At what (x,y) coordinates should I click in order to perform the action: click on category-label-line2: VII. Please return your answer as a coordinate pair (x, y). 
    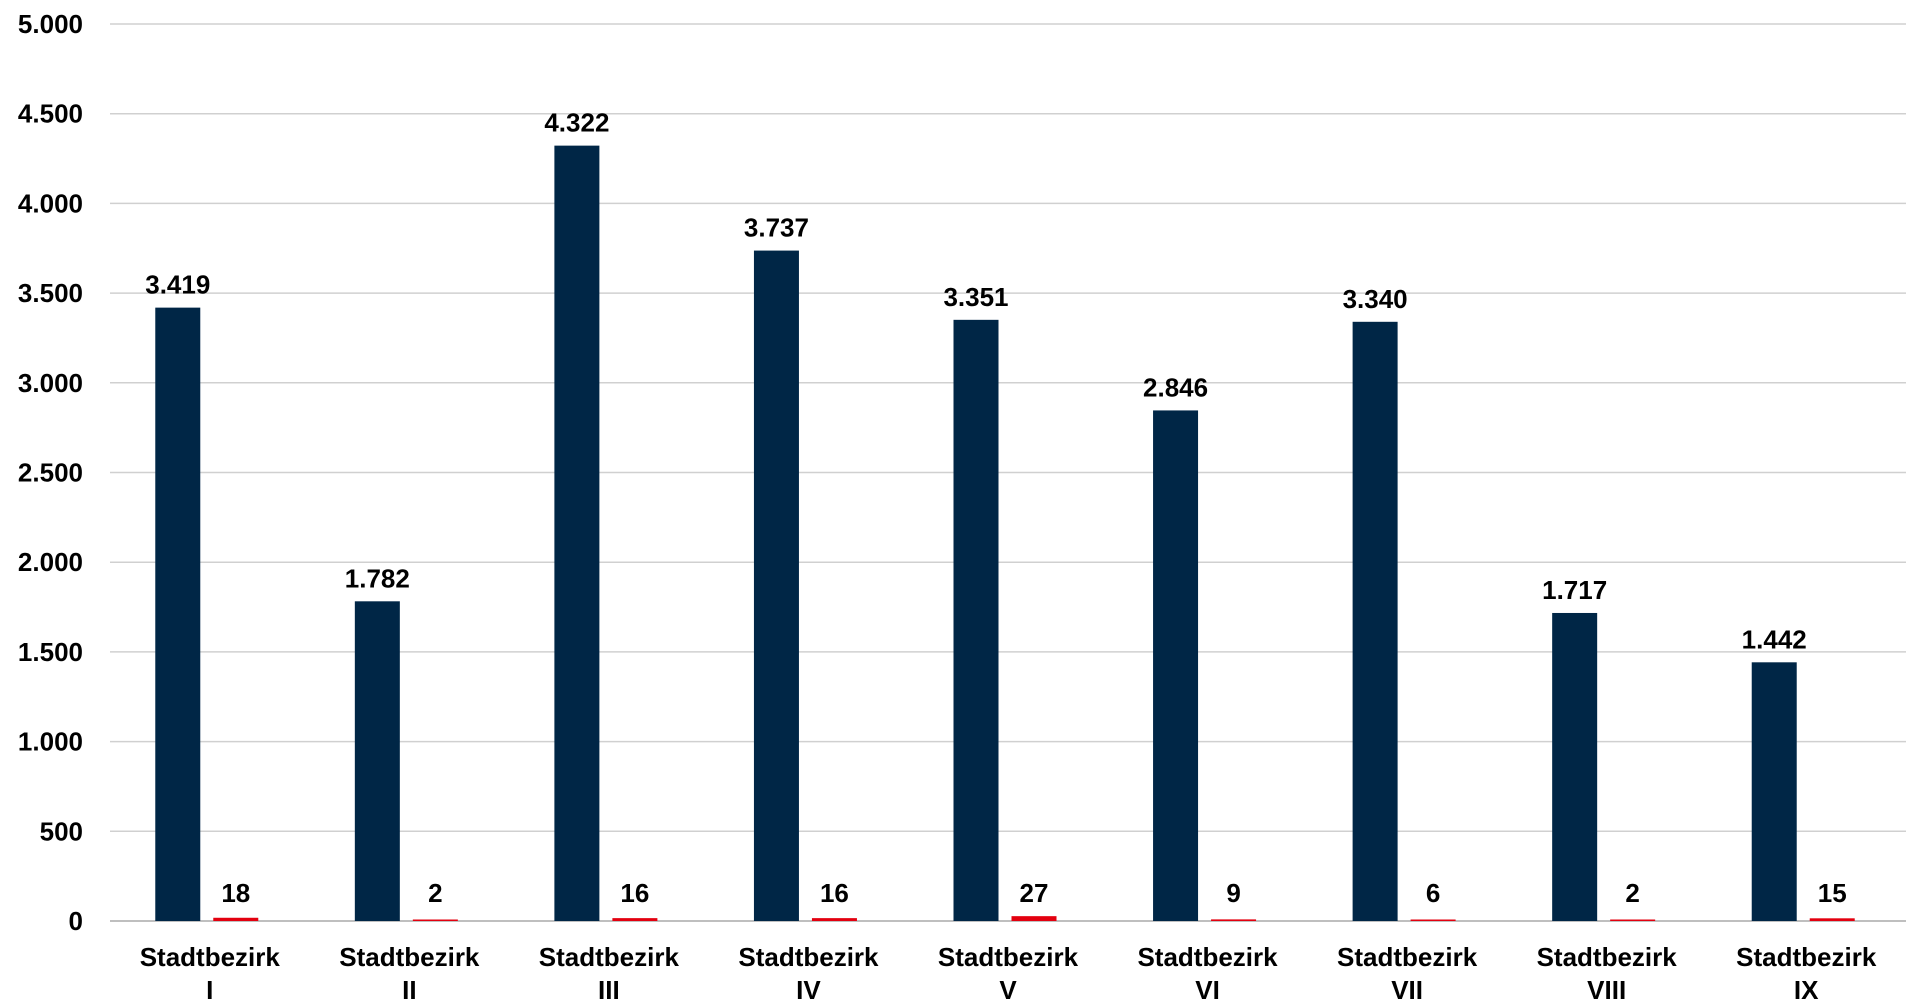
    Looking at the image, I should click on (1407, 989).